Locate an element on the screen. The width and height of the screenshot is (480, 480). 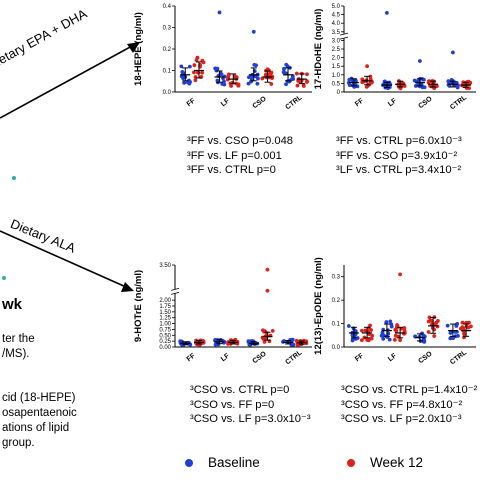
axis-break-gap is located at coordinates (175, 291).